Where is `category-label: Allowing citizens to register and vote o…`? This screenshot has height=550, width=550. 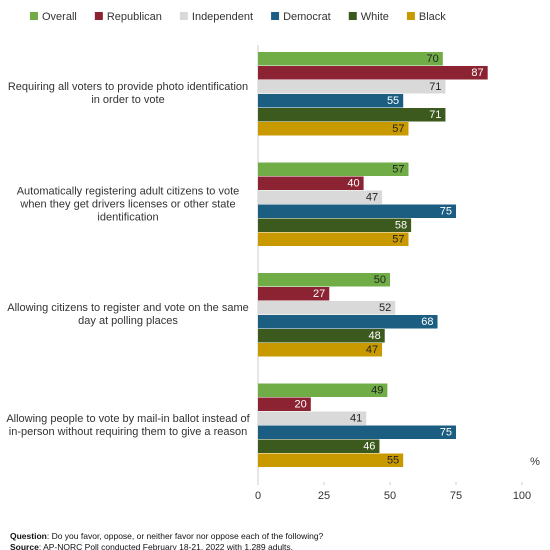 category-label: Allowing citizens to register and vote o… is located at coordinates (128, 314).